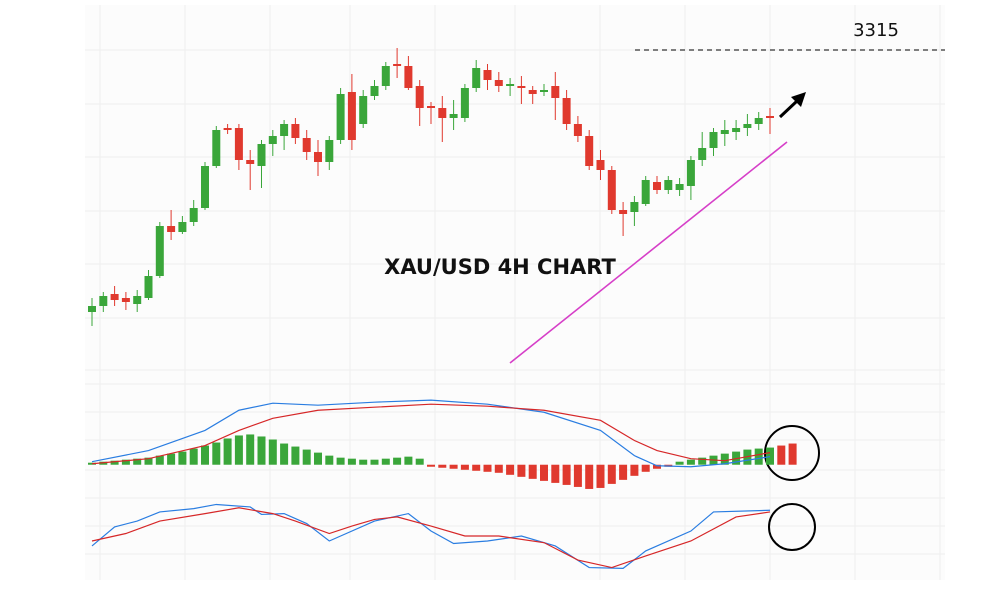  Describe the element at coordinates (431, 434) in the screenshot. I see `indicator-line` at that location.